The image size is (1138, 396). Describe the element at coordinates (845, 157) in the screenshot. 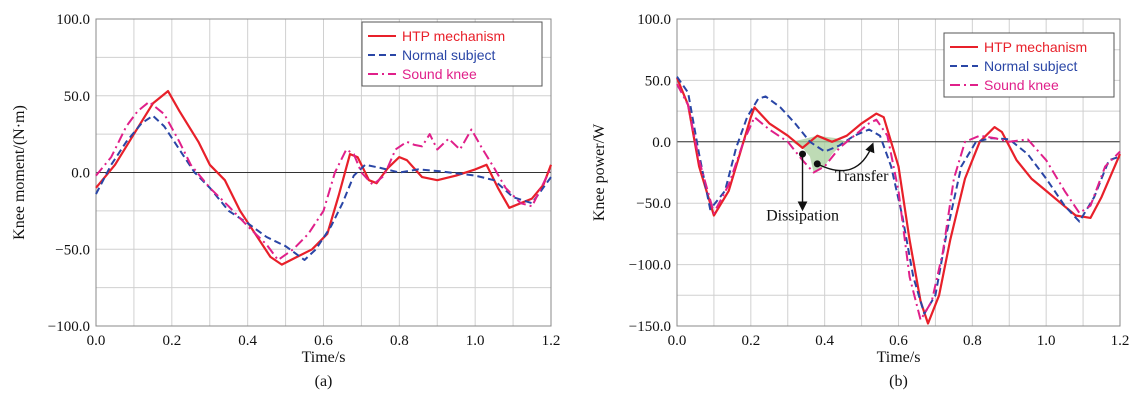

I see `transfer-arrow` at that location.